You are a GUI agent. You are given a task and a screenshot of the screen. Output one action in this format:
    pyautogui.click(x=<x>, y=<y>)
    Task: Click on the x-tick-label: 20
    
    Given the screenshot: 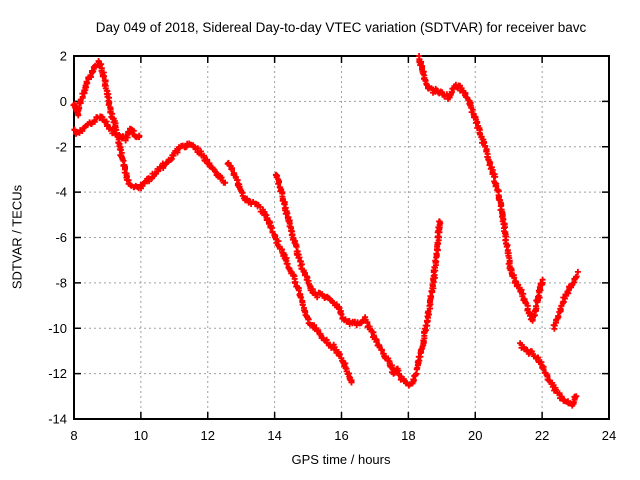 What is the action you would take?
    pyautogui.click(x=475, y=435)
    